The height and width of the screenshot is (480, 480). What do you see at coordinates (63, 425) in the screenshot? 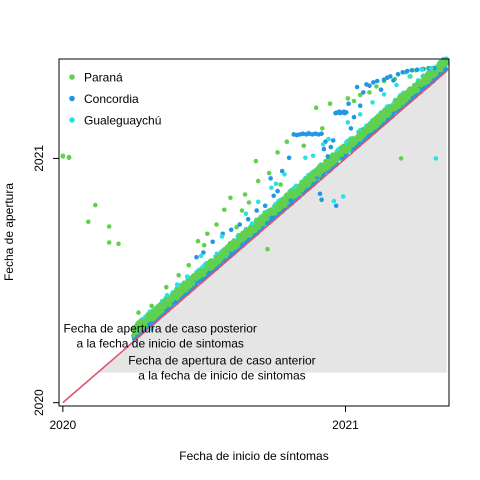
I see `x-tick-label: 2020` at bounding box center [63, 425].